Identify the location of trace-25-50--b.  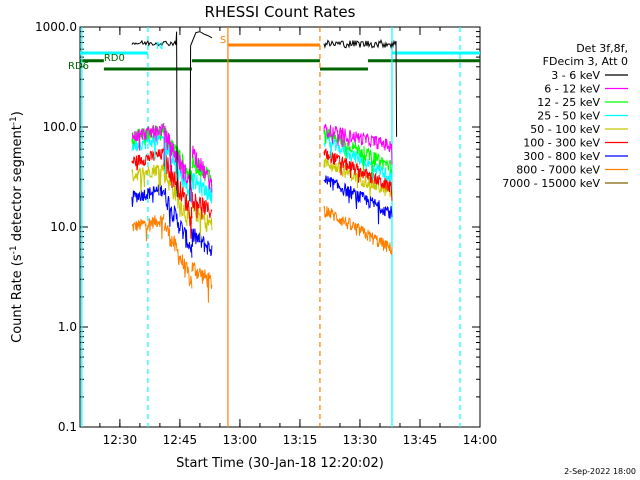
(178, 169).